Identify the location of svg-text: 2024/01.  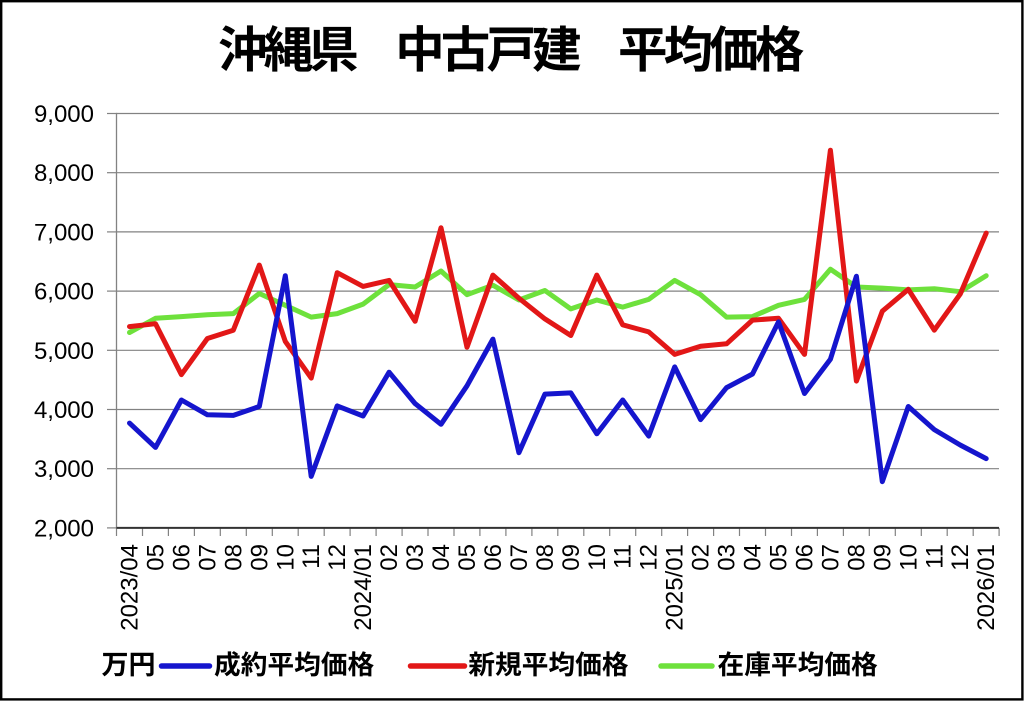
(363, 587).